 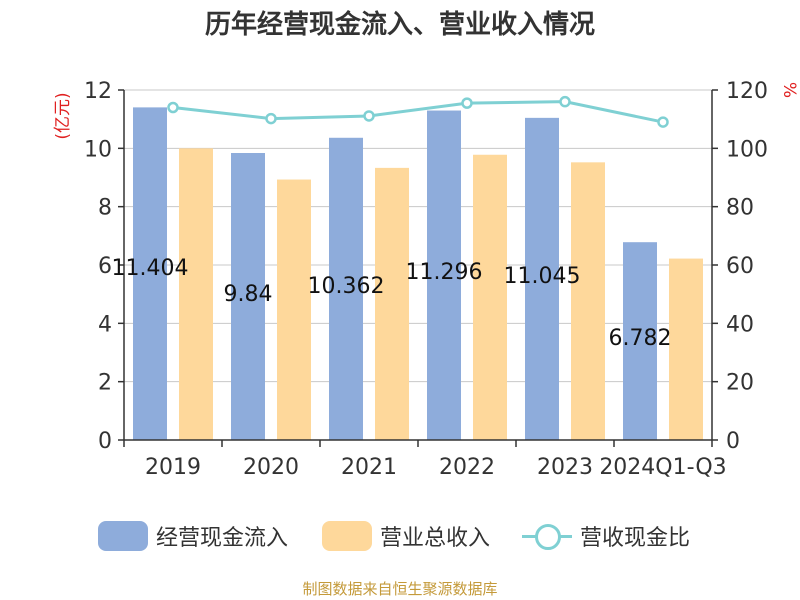 I want to click on y-right-tick-label: 0, so click(x=733, y=441).